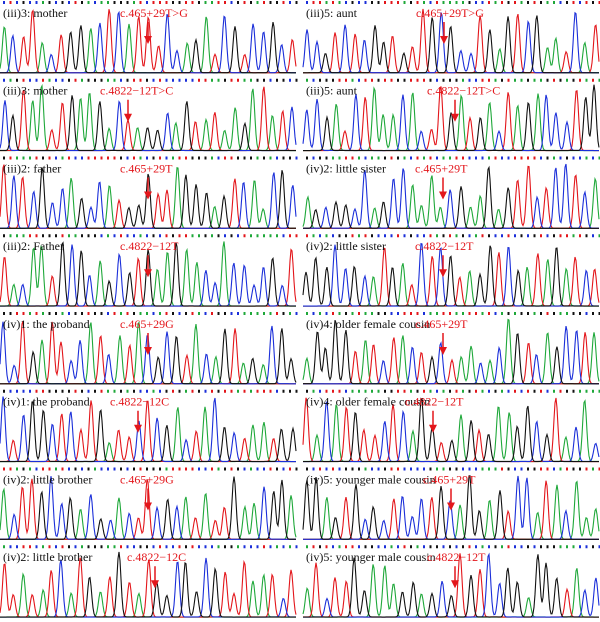 The image size is (600, 622). Describe the element at coordinates (149, 581) in the screenshot. I see `chromatogram-panel: (iv)2: little brother c.4822−12C` at that location.